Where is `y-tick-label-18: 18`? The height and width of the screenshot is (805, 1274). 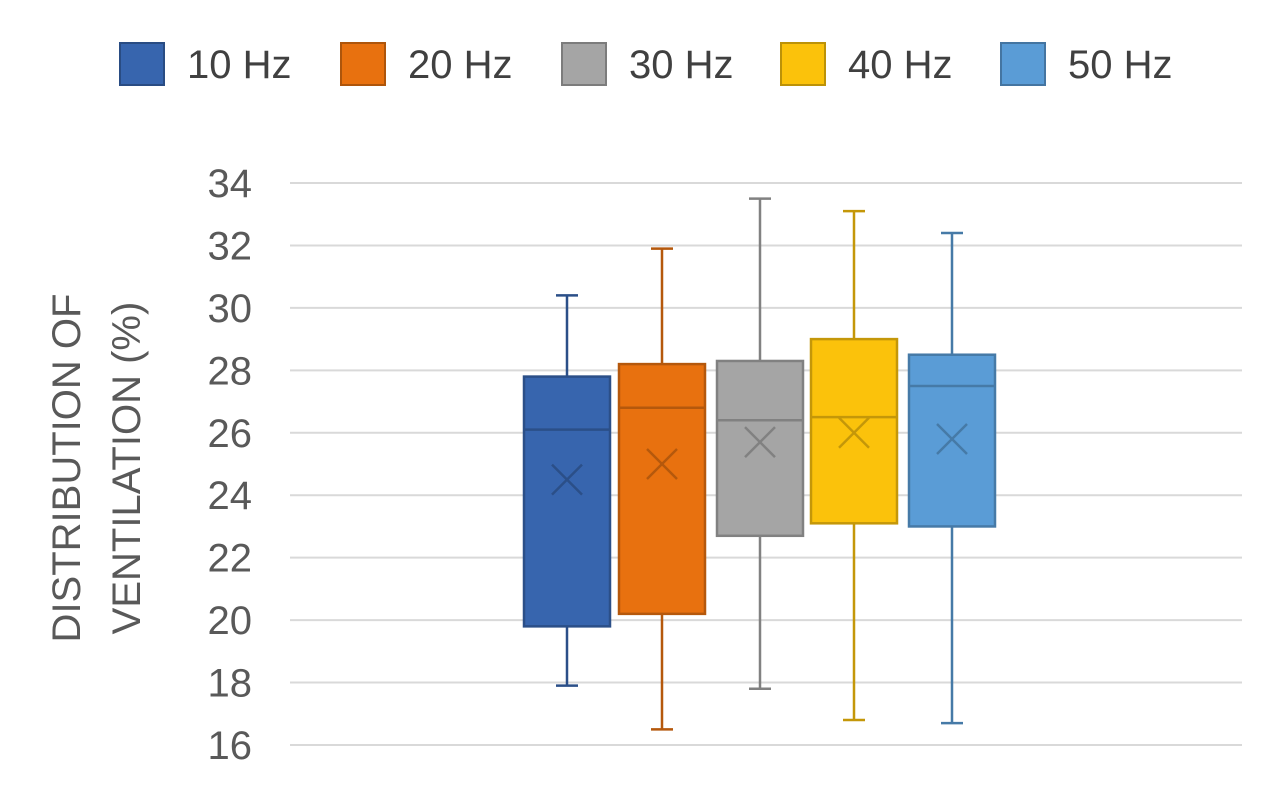
y-tick-label-18: 18 is located at coordinates (230, 684).